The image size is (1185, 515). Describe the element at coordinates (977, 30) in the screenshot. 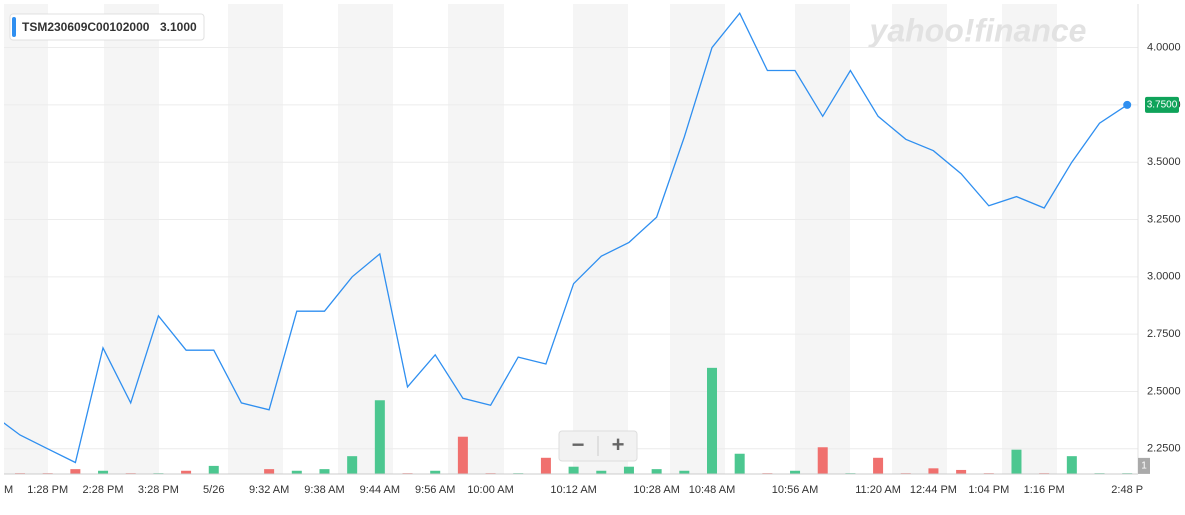

I see `watermark: yahoo!finance` at that location.